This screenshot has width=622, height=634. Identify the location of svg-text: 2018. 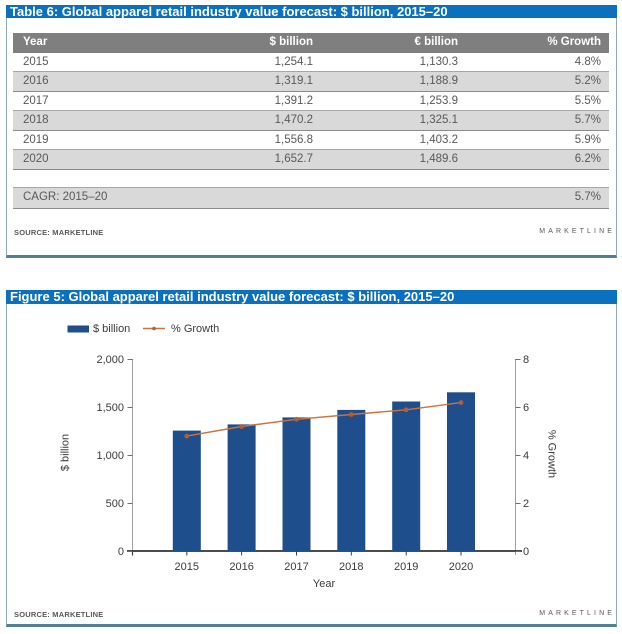
(351, 567).